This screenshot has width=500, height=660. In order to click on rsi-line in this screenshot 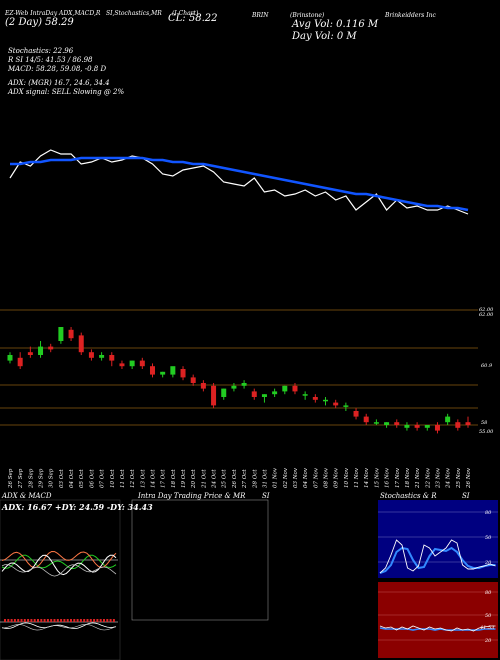, I will do `click(437, 628)`.